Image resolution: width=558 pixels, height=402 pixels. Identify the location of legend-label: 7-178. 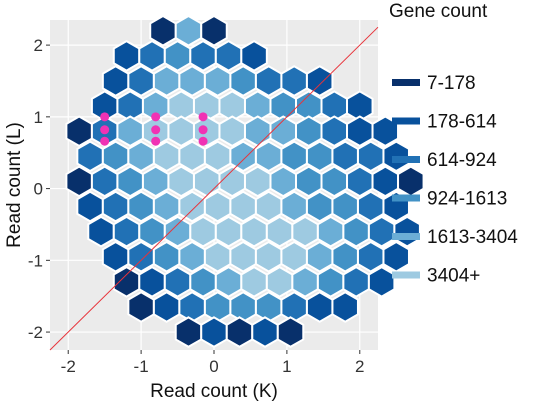
(451, 83).